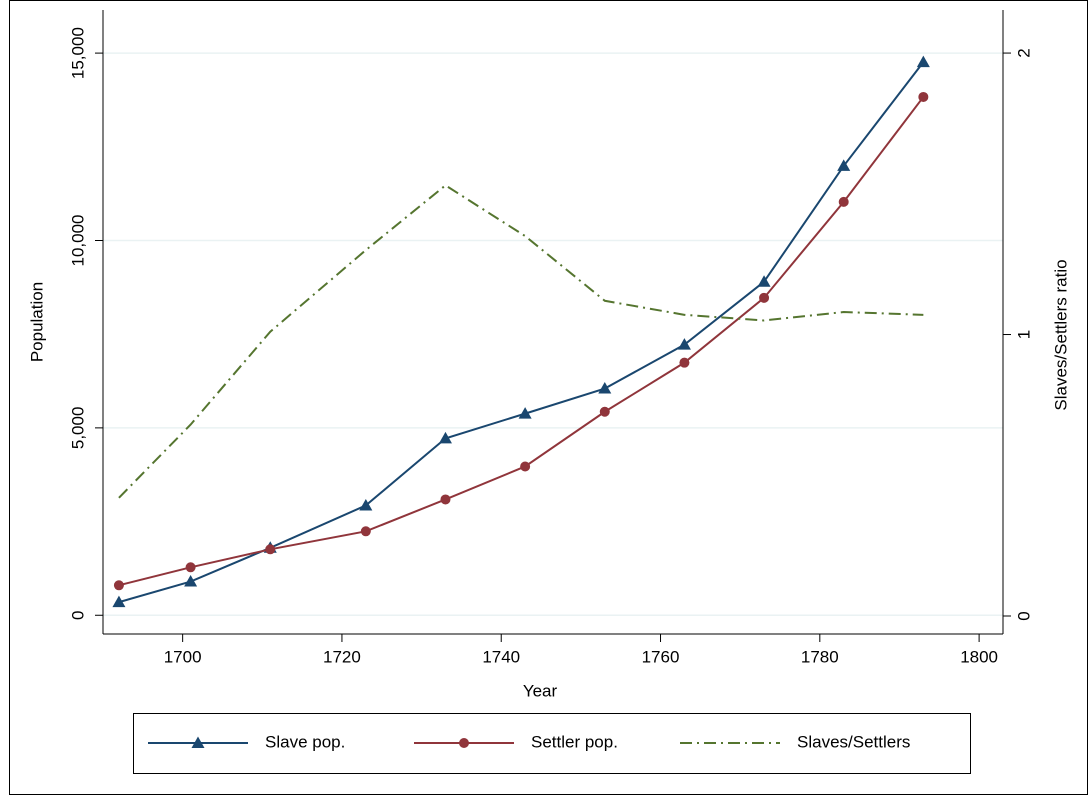 This screenshot has height=801, width=1089. What do you see at coordinates (661, 656) in the screenshot?
I see `x-tick-label: 1760` at bounding box center [661, 656].